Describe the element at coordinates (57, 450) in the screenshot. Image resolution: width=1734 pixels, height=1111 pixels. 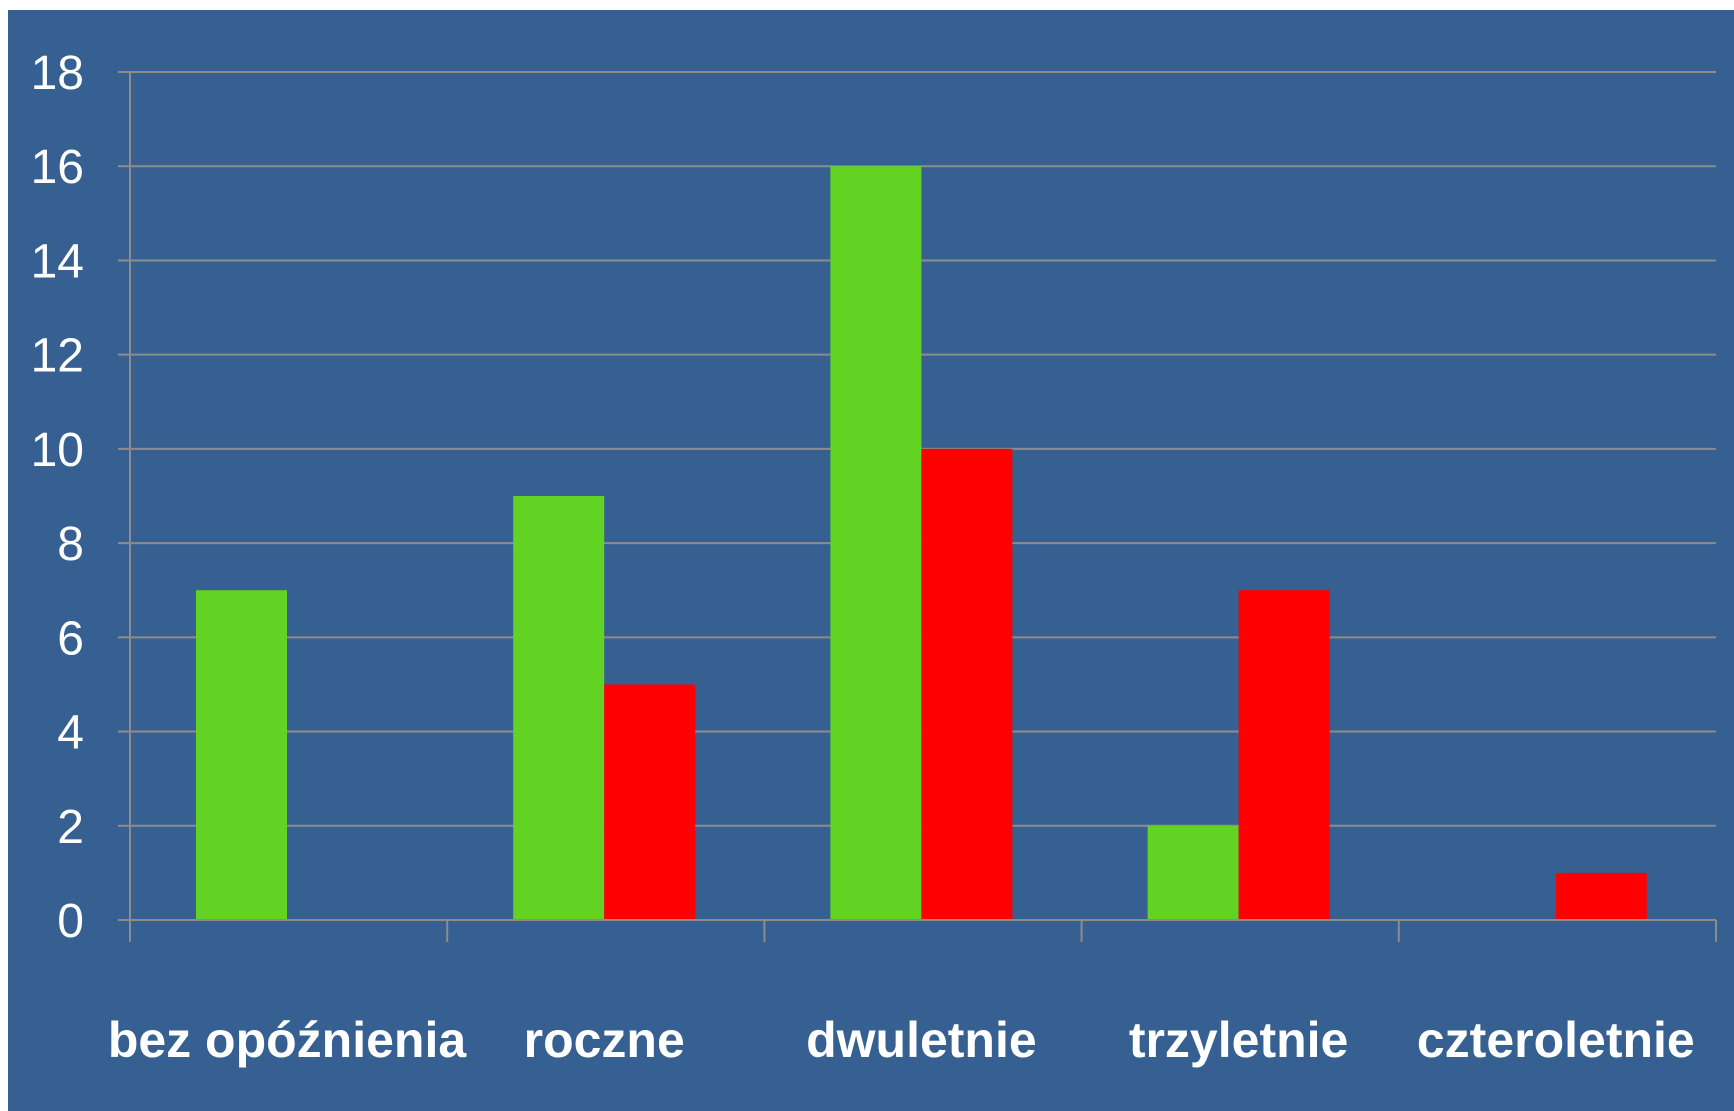
I see `y-tick-label: 10` at that location.